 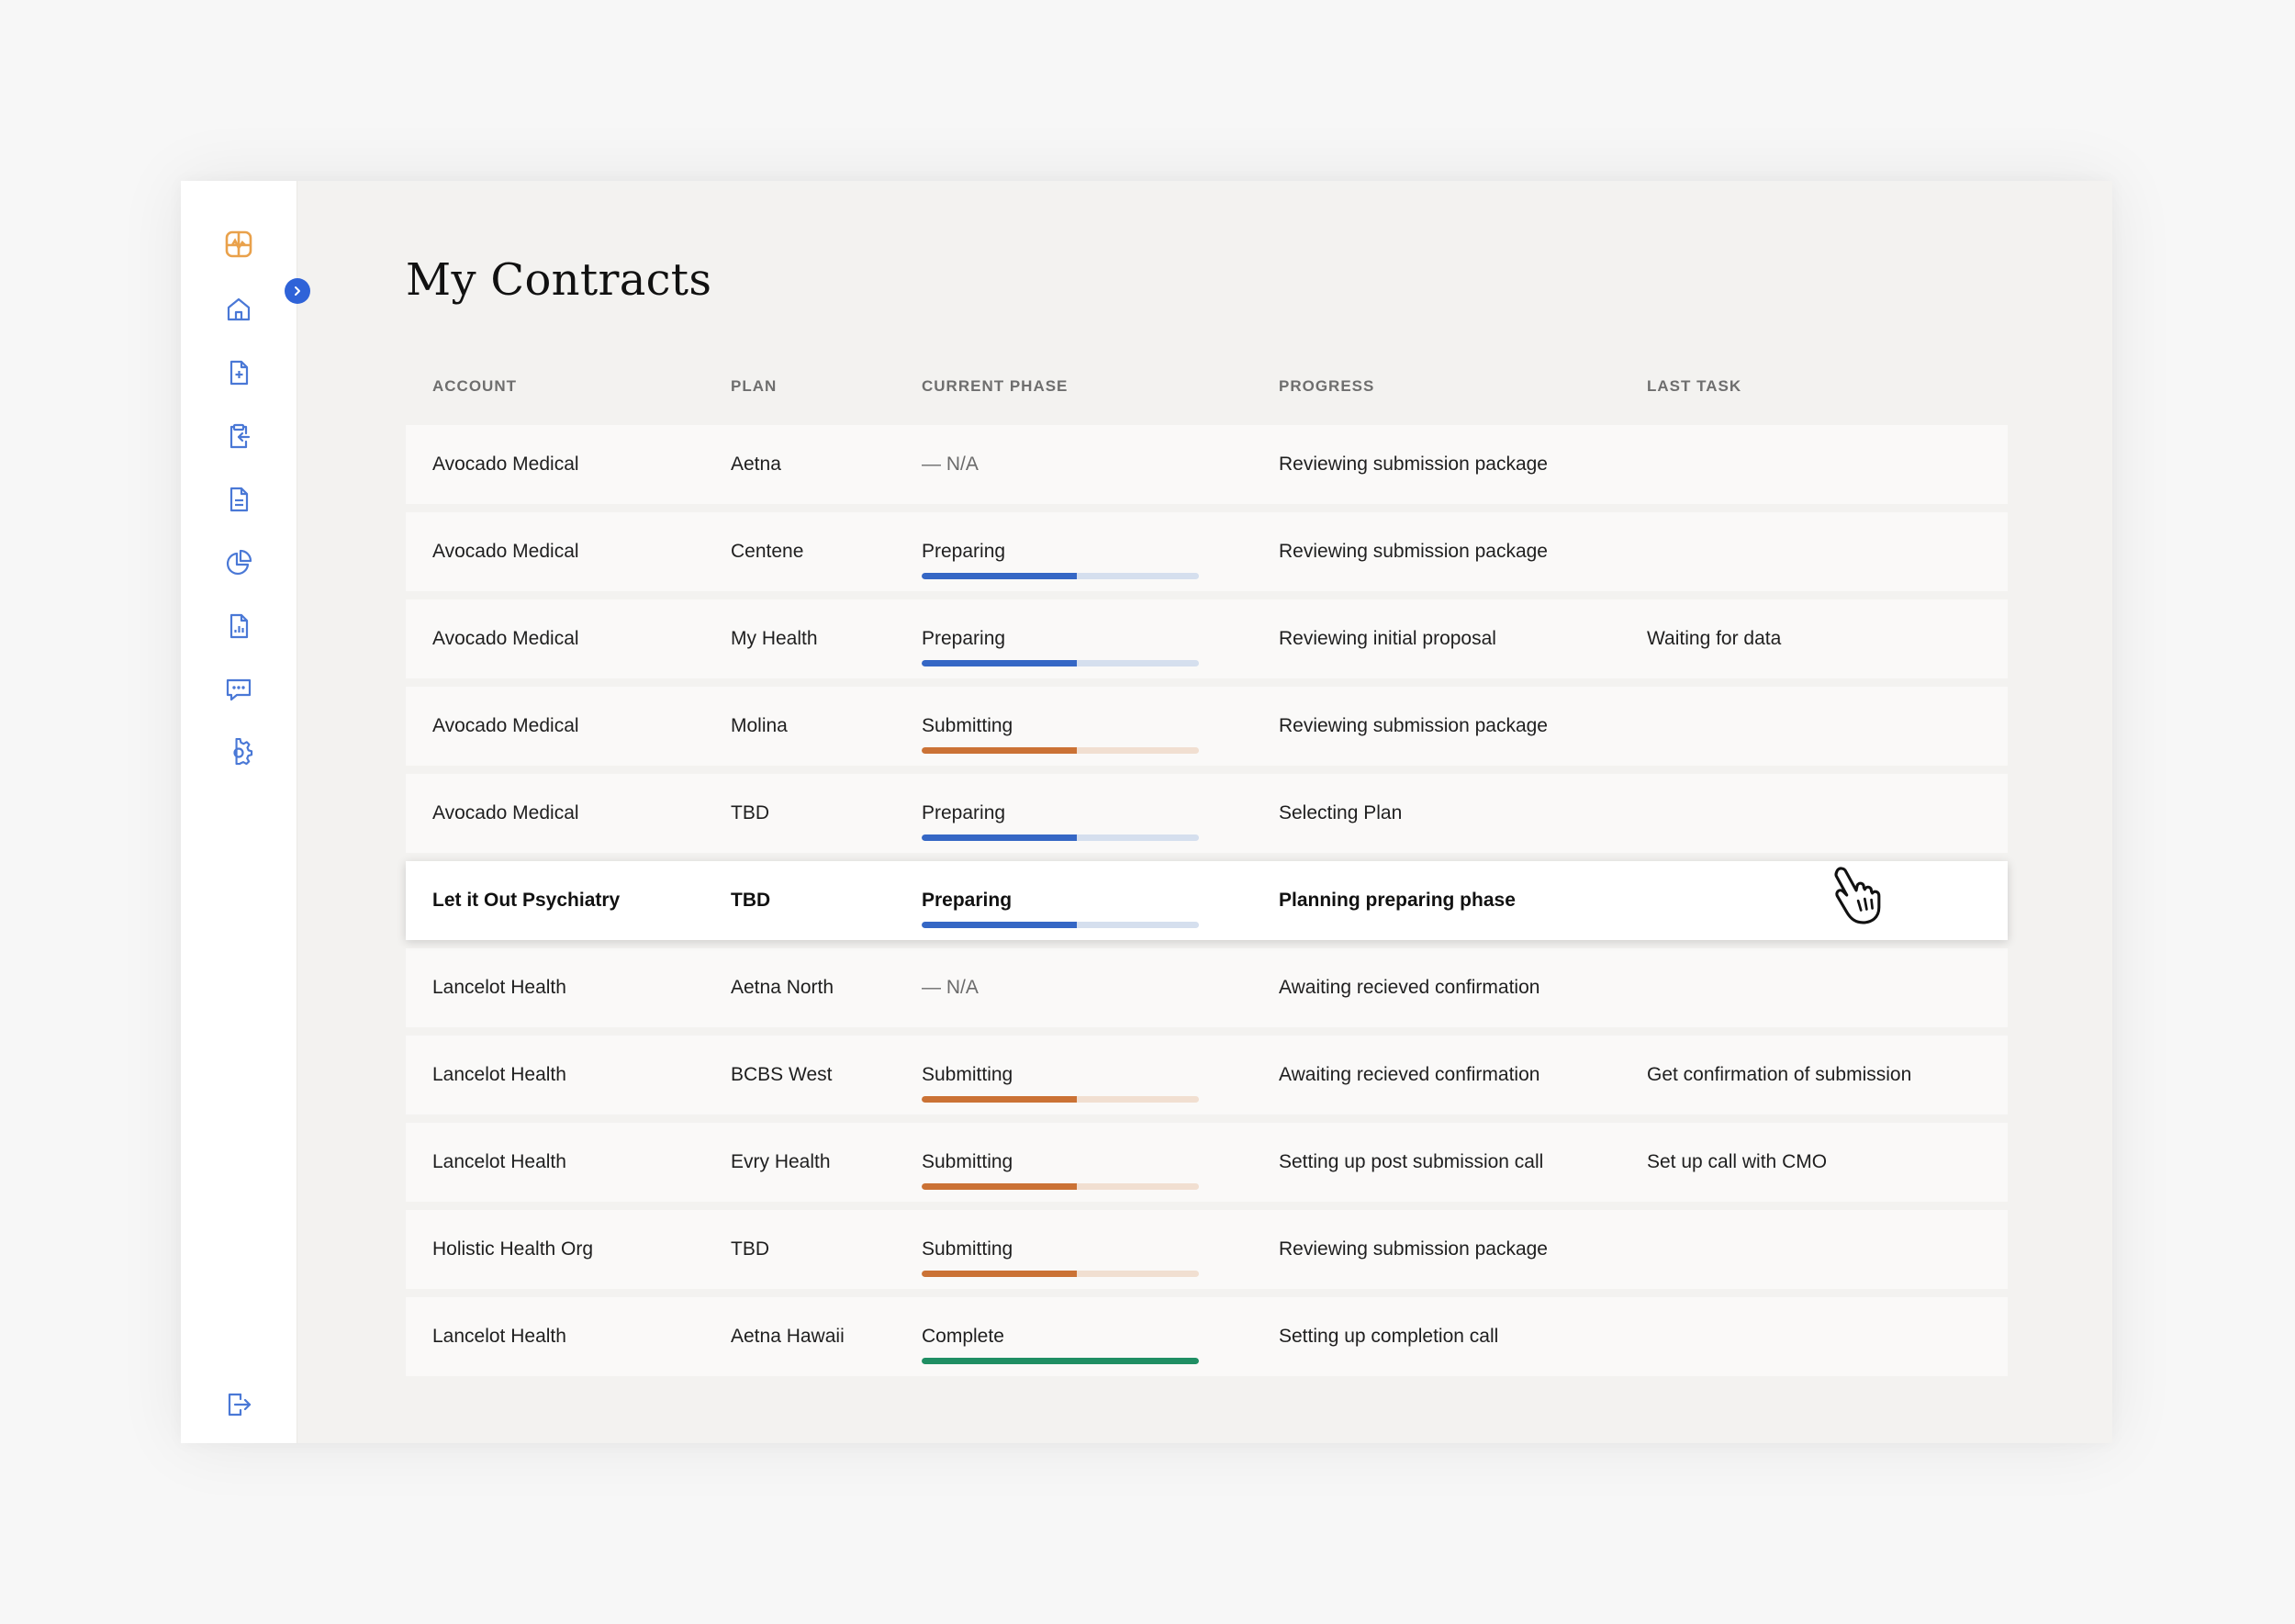 I want to click on plan-cell: Aetna Hawaii, so click(x=788, y=1336).